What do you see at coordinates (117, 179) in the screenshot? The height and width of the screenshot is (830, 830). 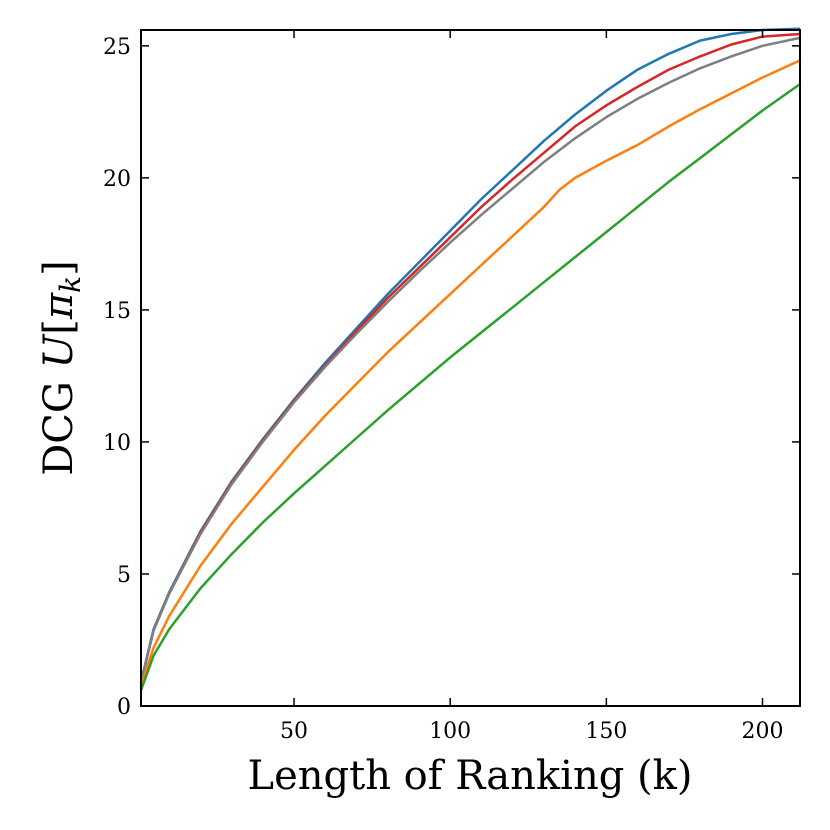 I see `y-tick-label: 20` at bounding box center [117, 179].